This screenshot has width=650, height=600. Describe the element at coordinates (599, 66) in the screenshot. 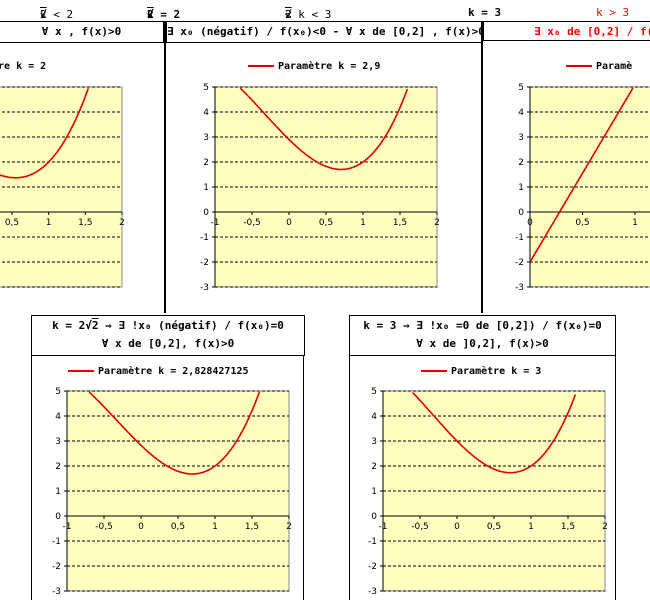

I see `legend-chart-3: Paramè` at that location.